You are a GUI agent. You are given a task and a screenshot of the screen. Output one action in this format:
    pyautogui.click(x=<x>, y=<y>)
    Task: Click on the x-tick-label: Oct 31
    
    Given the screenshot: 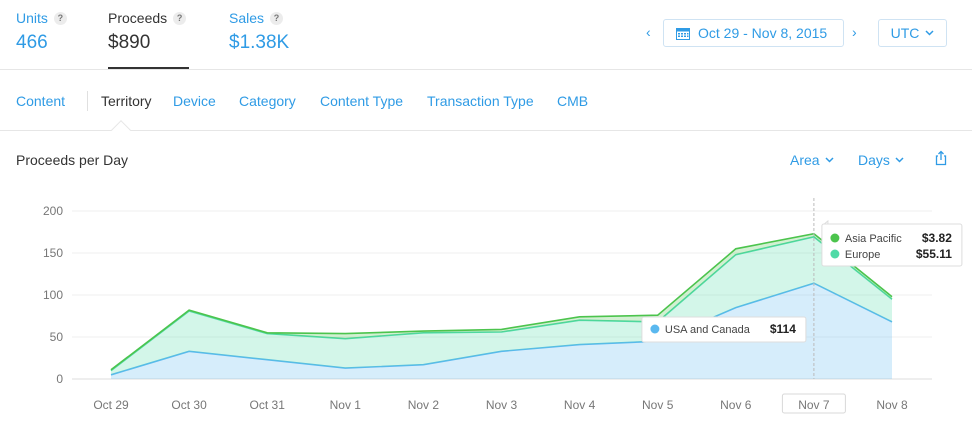 What is the action you would take?
    pyautogui.click(x=268, y=405)
    